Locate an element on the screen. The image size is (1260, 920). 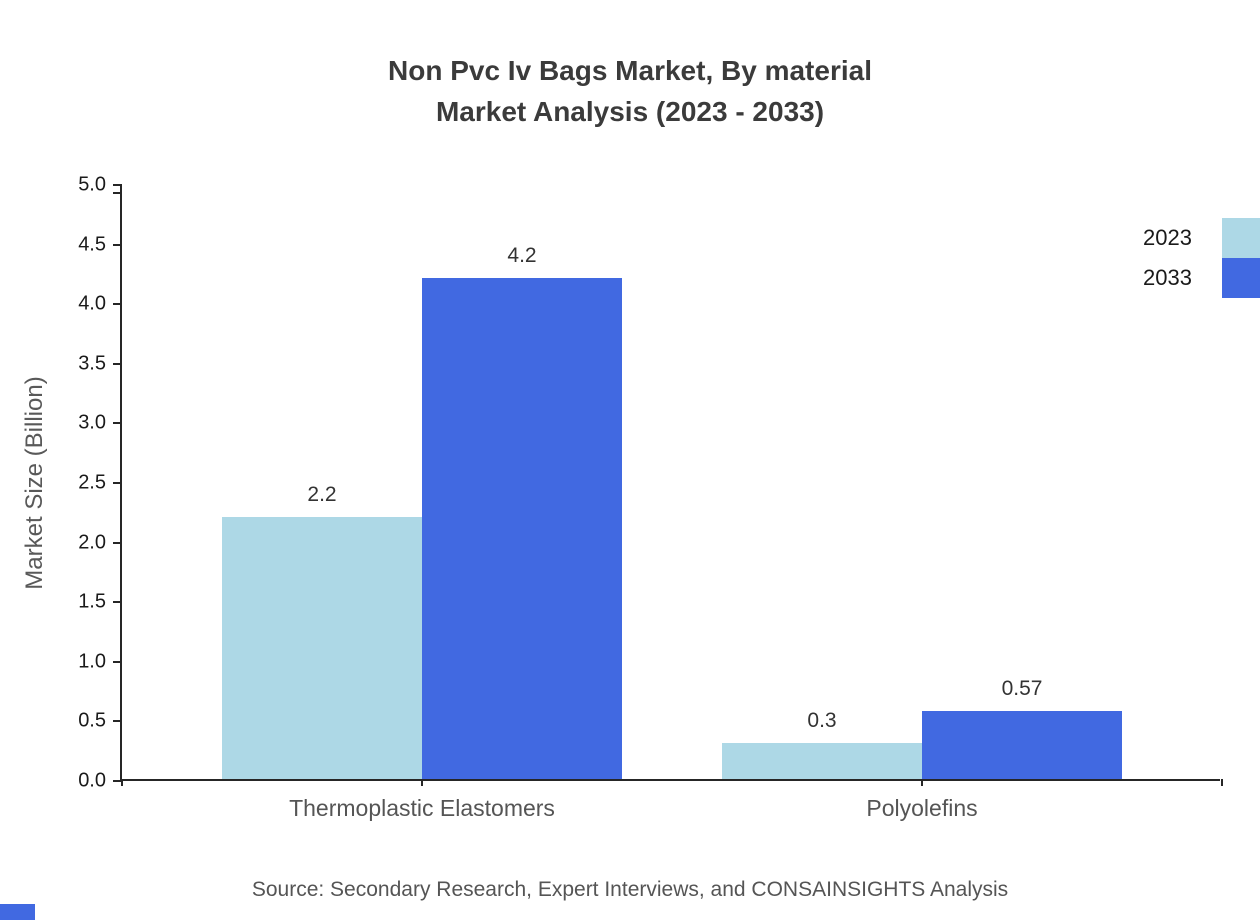
y-tick-label: 4.5 is located at coordinates (92, 244).